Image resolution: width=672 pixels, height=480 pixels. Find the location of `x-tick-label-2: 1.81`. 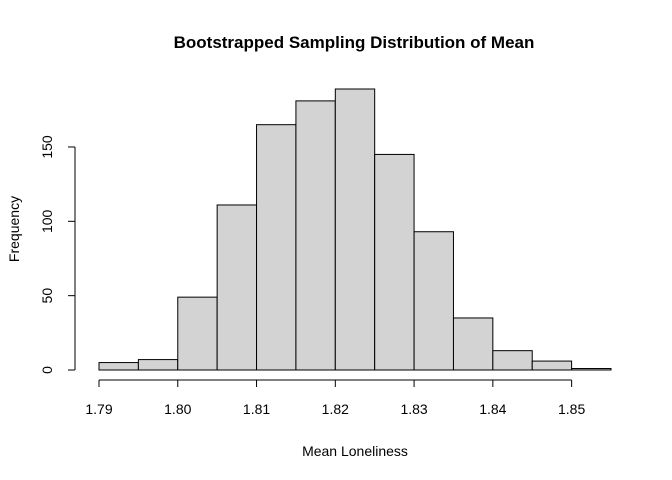

x-tick-label-2: 1.81 is located at coordinates (256, 409).